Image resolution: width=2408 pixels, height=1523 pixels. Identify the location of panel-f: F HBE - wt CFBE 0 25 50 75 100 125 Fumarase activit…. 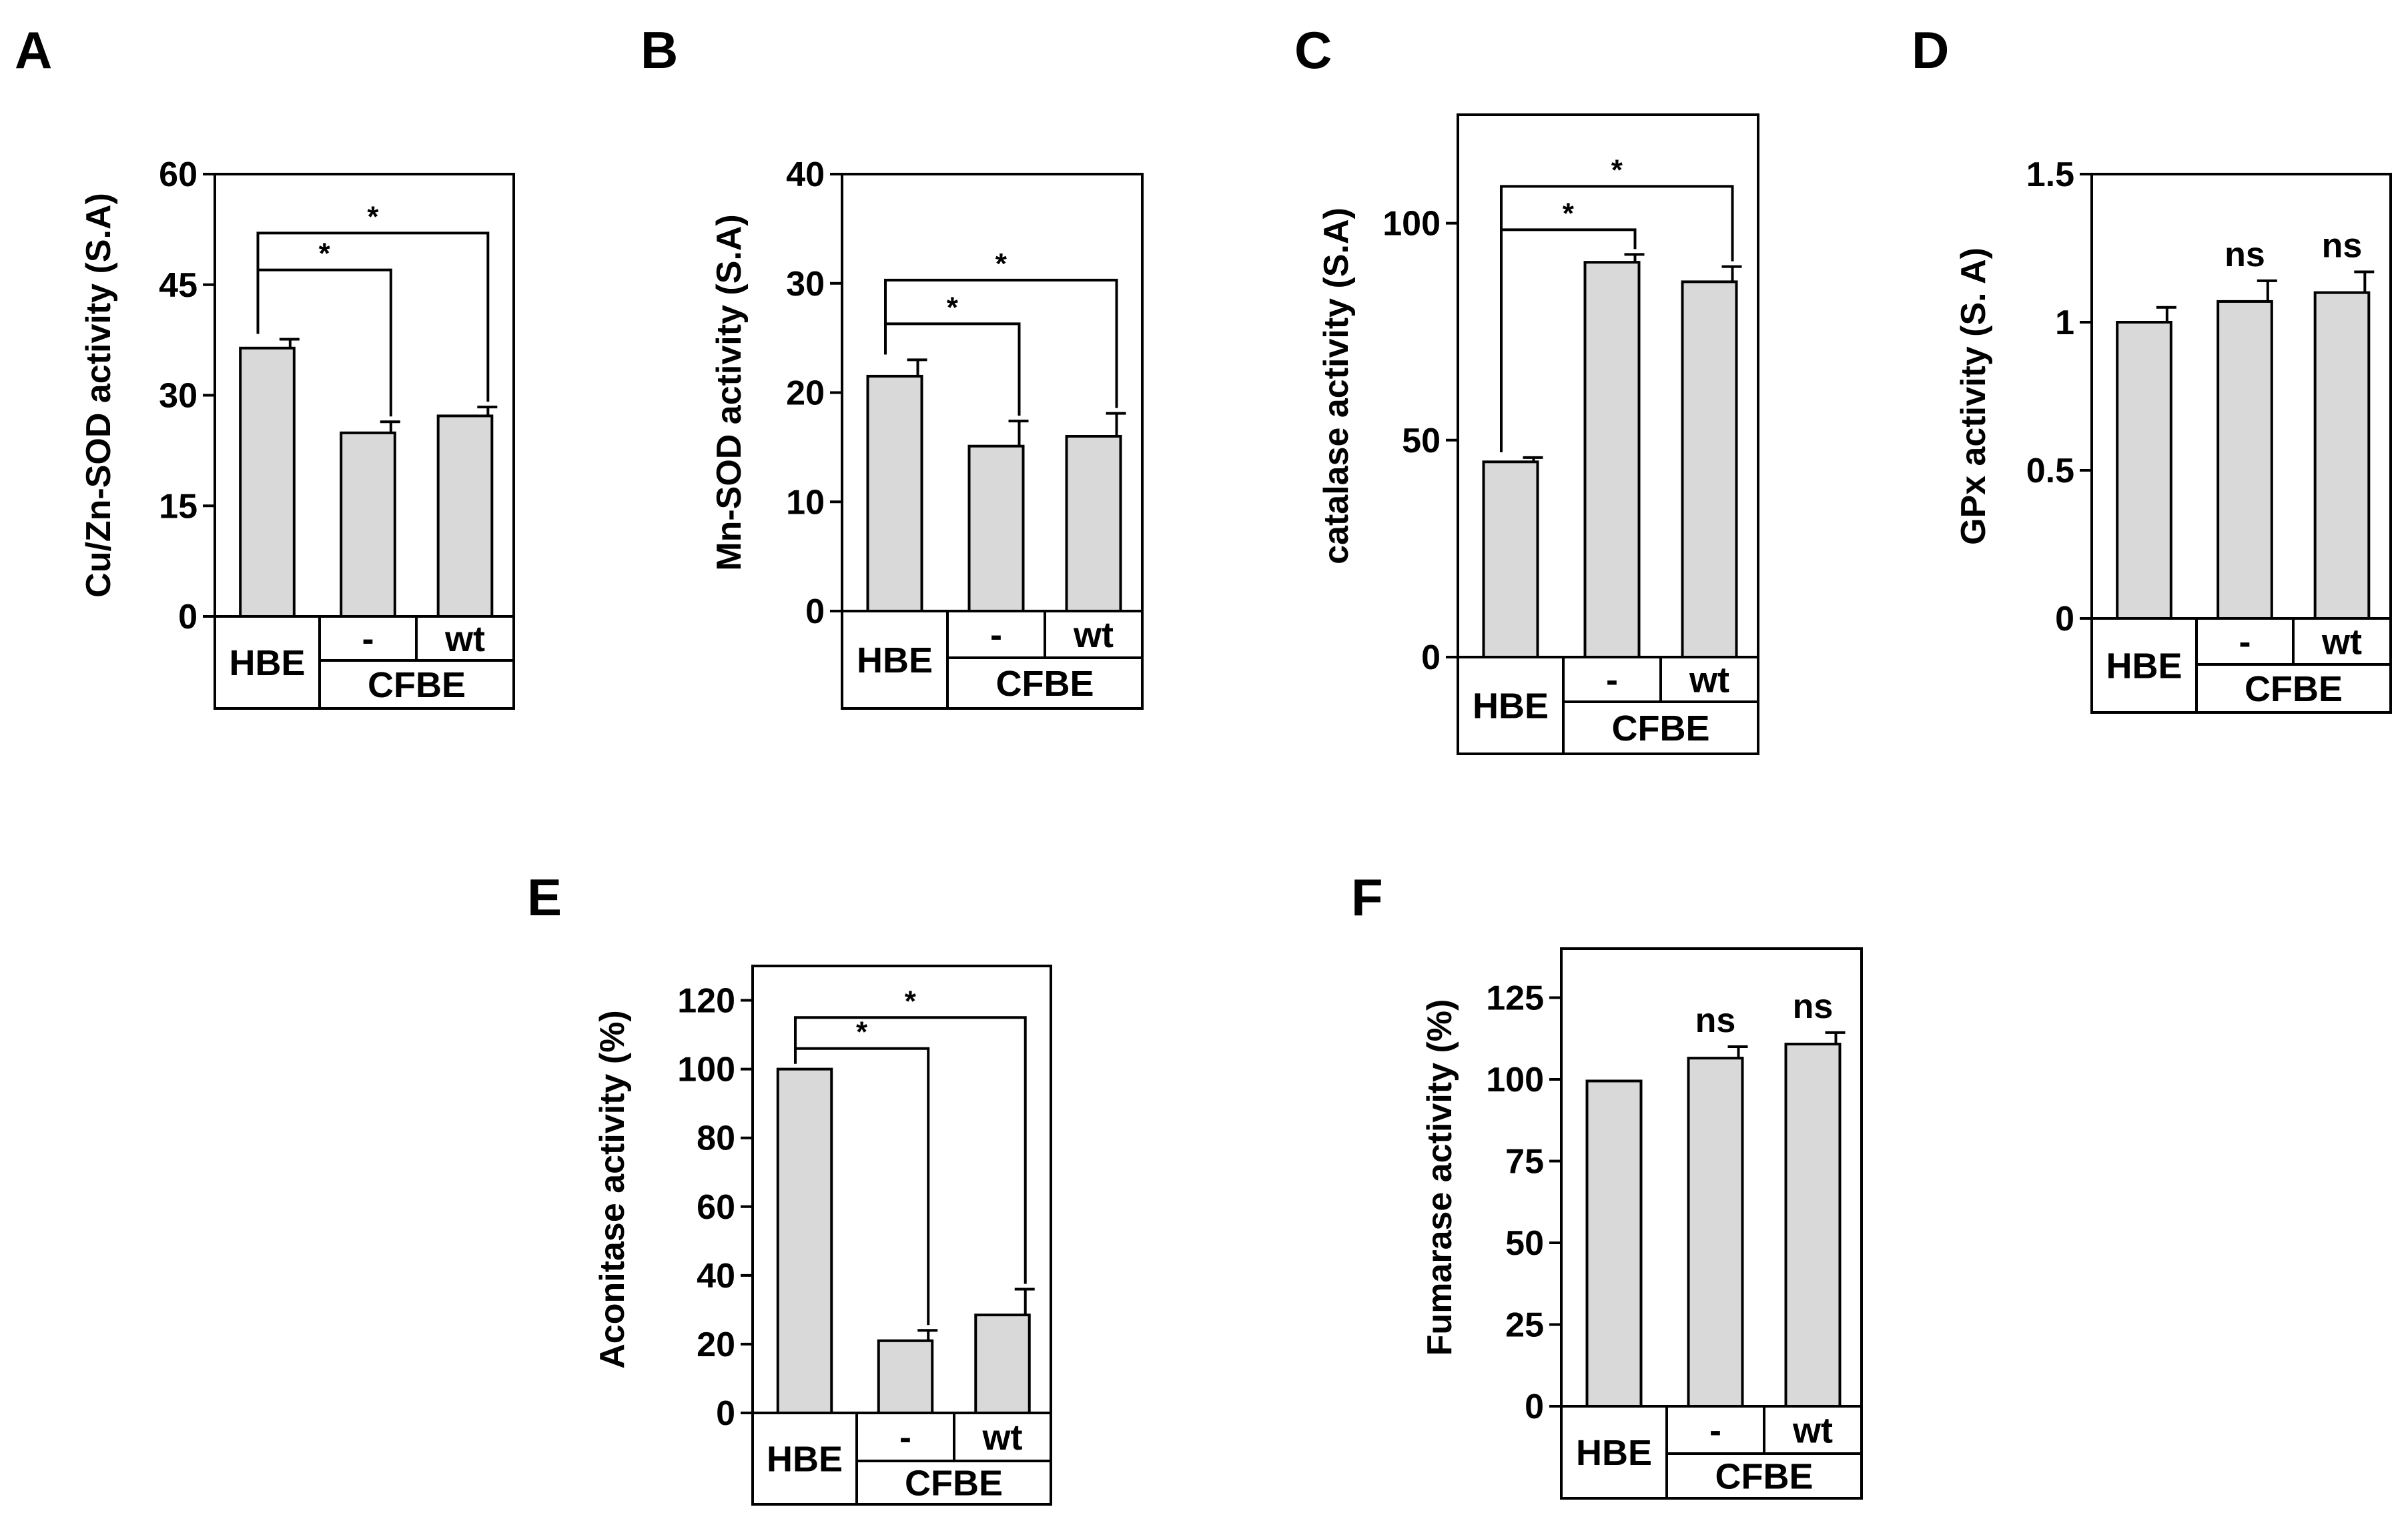
(1607, 1184).